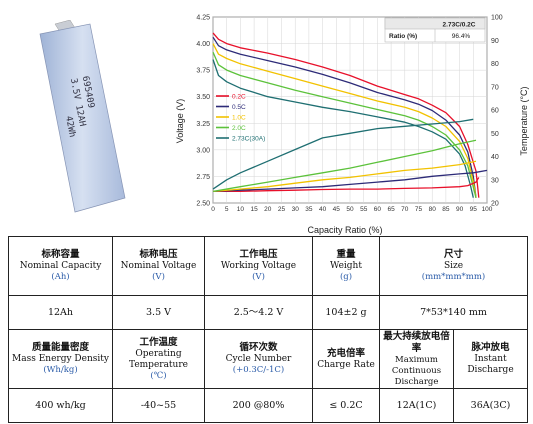 Image resolution: width=533 pixels, height=424 pixels. What do you see at coordinates (460, 209) in the screenshot?
I see `x-tick-label: 90` at bounding box center [460, 209].